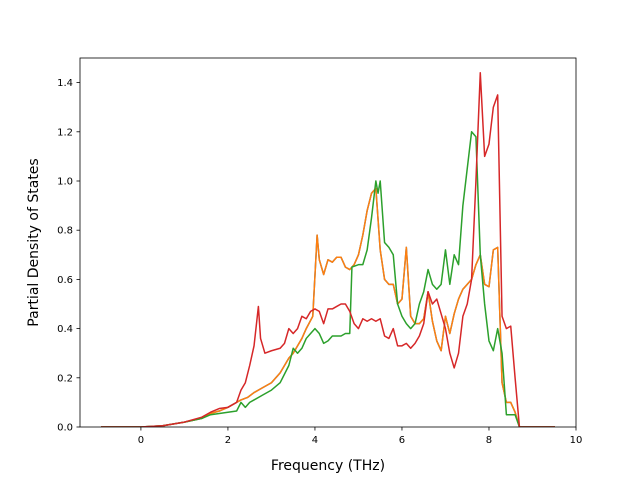 Image resolution: width=640 pixels, height=480 pixels. What do you see at coordinates (315, 440) in the screenshot?
I see `x-tick-label: 4` at bounding box center [315, 440].